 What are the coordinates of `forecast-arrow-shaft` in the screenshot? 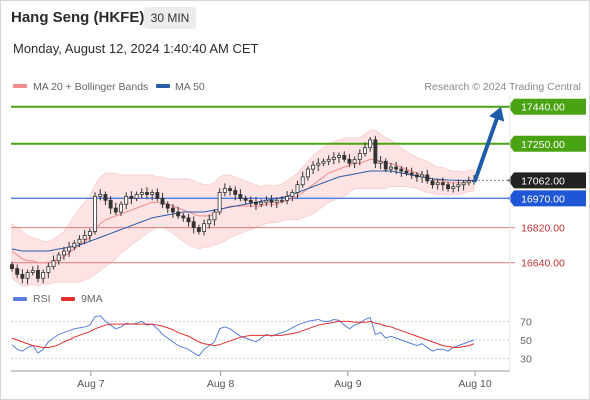 It's located at (486, 149).